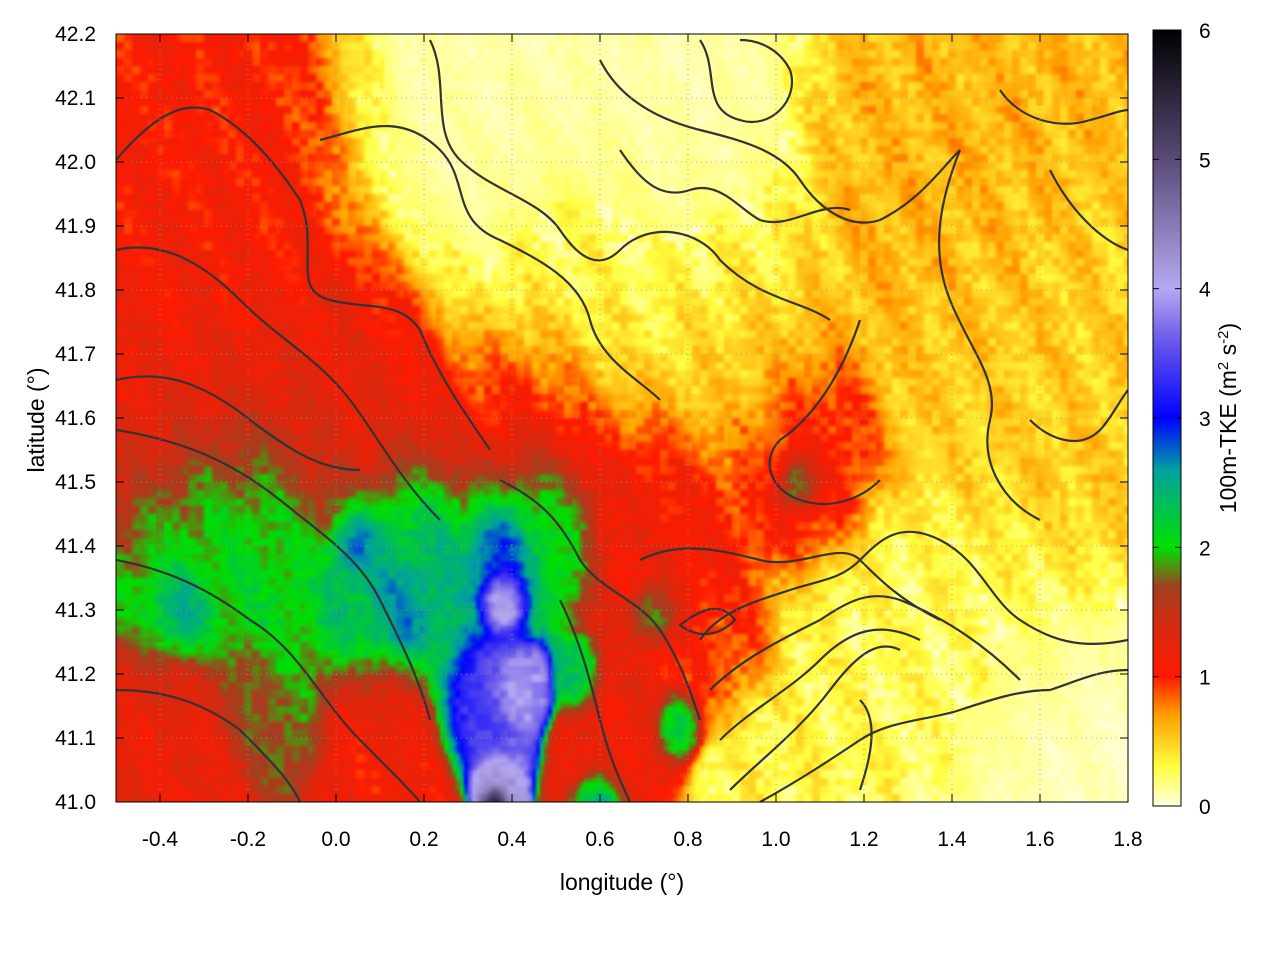 The height and width of the screenshot is (960, 1280). What do you see at coordinates (75, 98) in the screenshot?
I see `y-tick-label: 42.1` at bounding box center [75, 98].